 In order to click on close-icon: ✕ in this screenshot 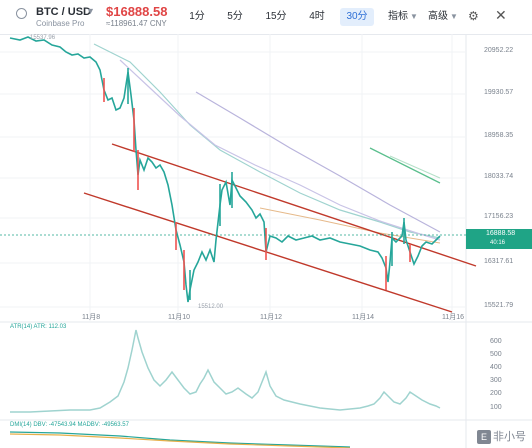, I will do `click(501, 15)`.